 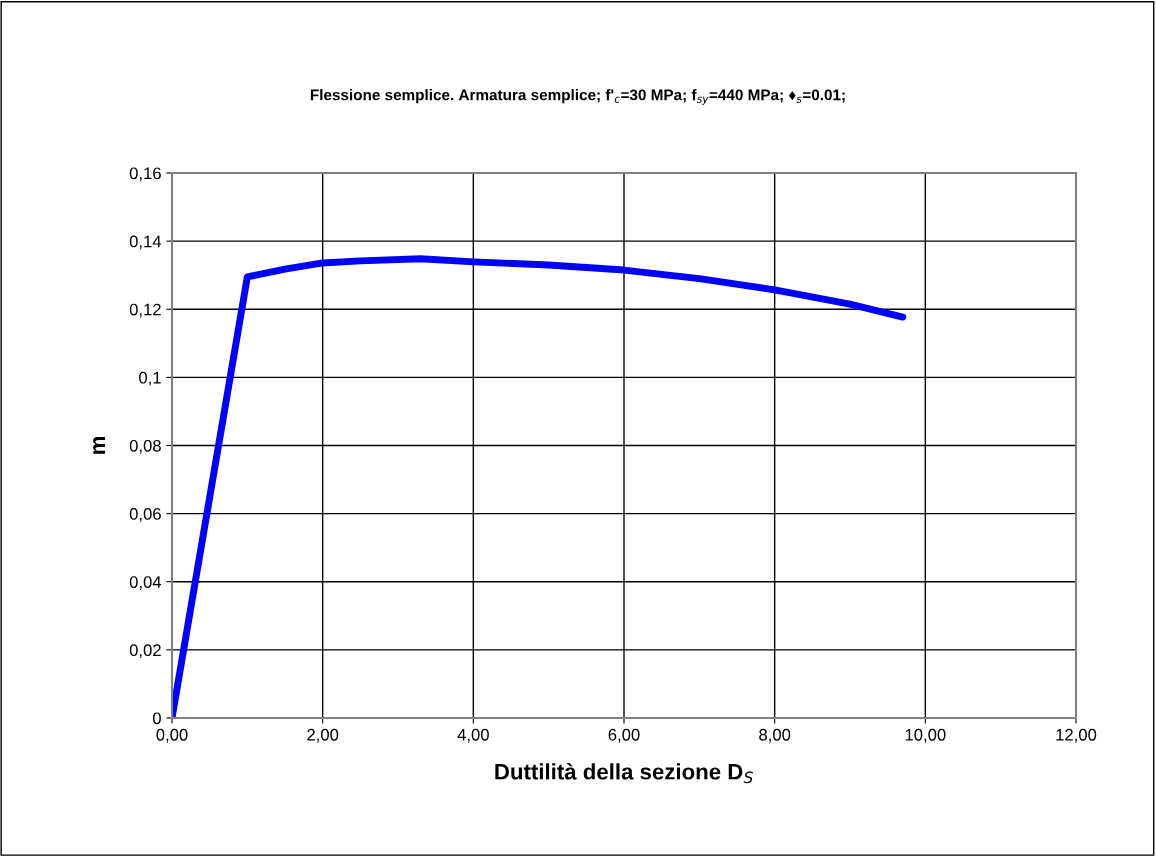 What do you see at coordinates (145, 583) in the screenshot?
I see `y-tick-label: 0,04` at bounding box center [145, 583].